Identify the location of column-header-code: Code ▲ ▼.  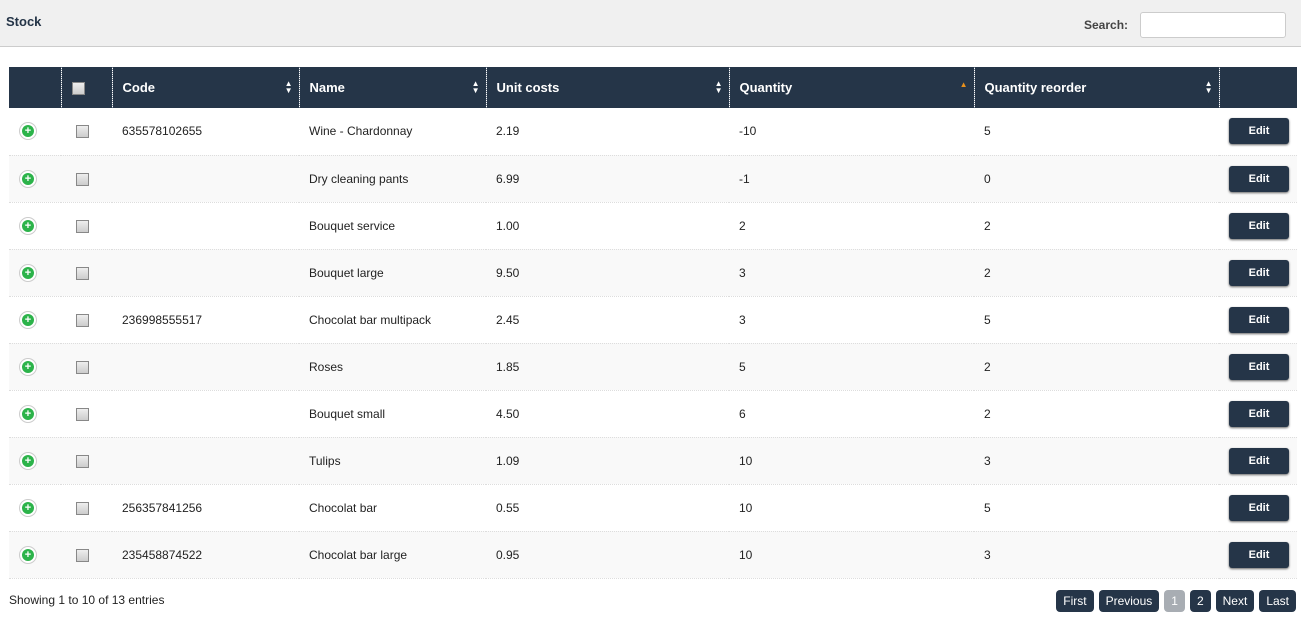
(205, 87).